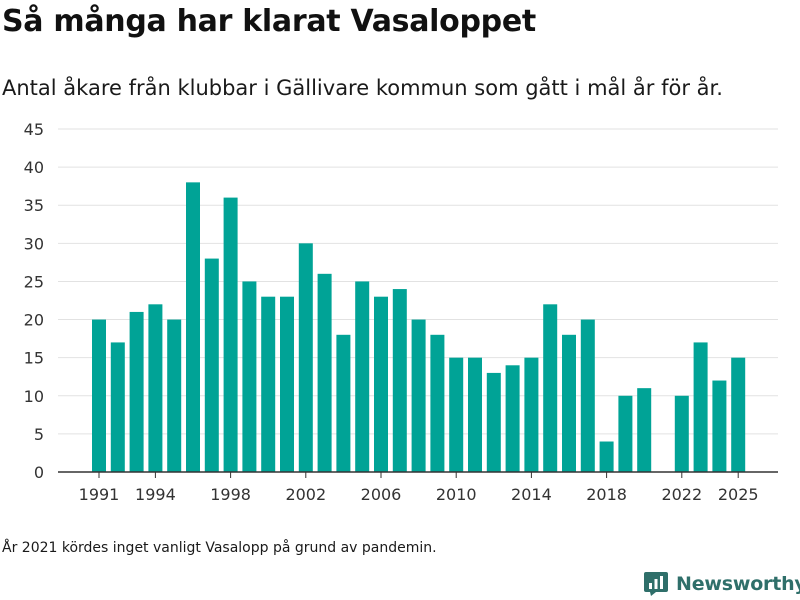 Image resolution: width=800 pixels, height=600 pixels. I want to click on bar-2004, so click(343, 403).